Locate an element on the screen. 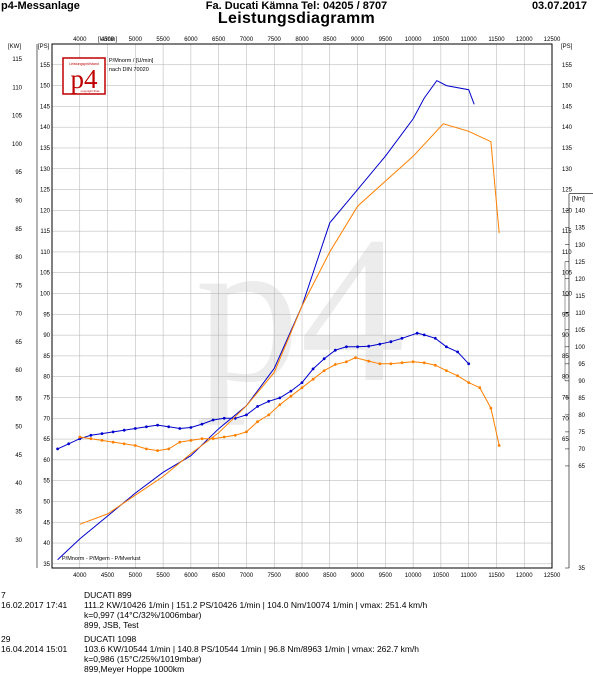 Image resolution: width=593 pixels, height=675 pixels. nm-tick-label: 120 is located at coordinates (580, 280).